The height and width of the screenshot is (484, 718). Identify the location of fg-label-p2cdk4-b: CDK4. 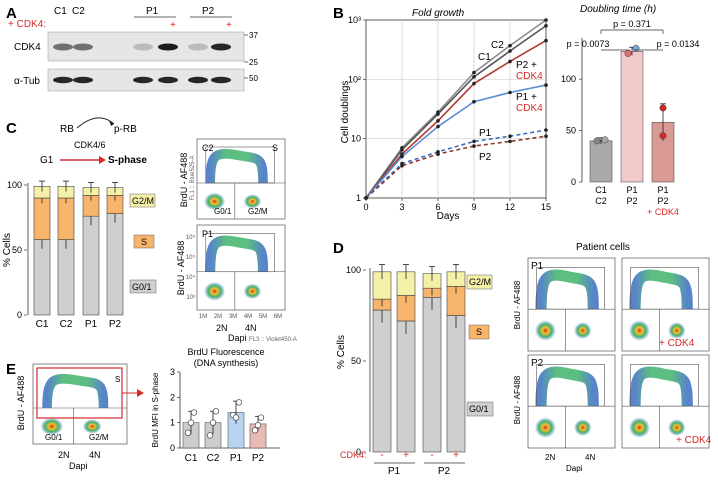
(529, 76).